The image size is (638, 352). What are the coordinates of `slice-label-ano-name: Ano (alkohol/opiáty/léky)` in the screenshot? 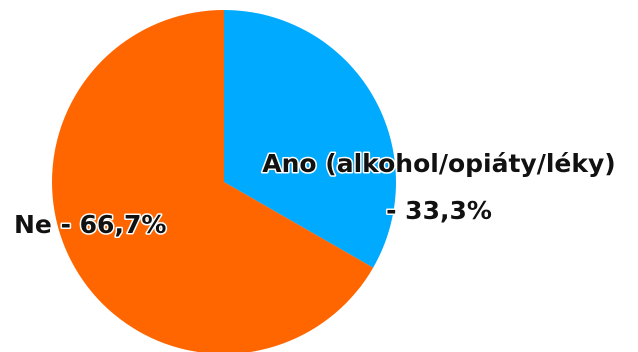 It's located at (438, 163).